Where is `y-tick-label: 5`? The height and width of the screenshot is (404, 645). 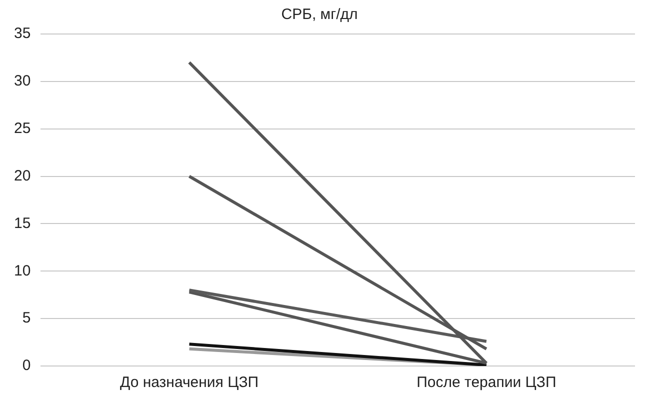 y-tick-label: 5 is located at coordinates (26, 318).